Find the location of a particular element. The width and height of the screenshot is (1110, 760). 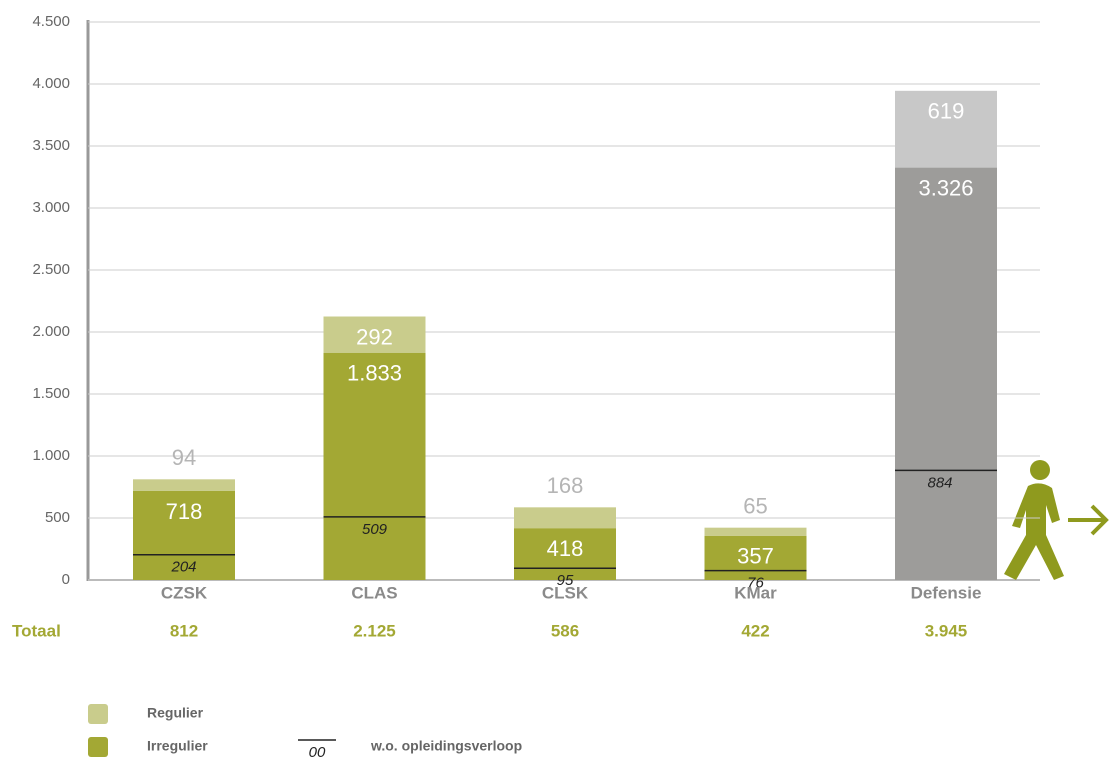

value-label: 94 is located at coordinates (184, 457).